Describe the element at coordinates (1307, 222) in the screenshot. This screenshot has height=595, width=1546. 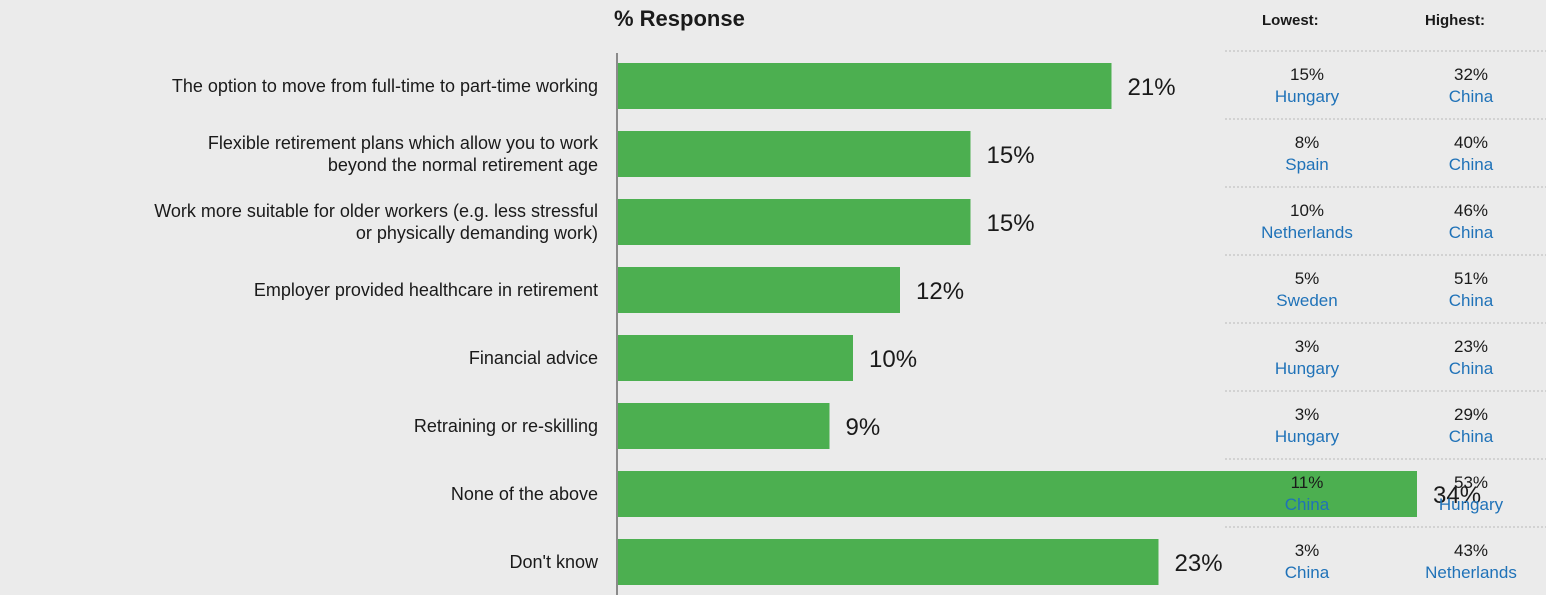
I see `lowest-cell: 10% Netherlands` at that location.